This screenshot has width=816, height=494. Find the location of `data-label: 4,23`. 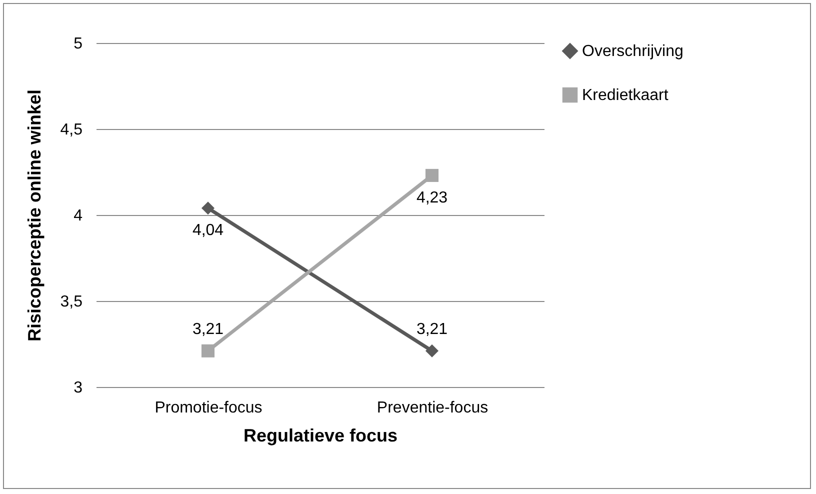

data-label: 4,23 is located at coordinates (432, 197).